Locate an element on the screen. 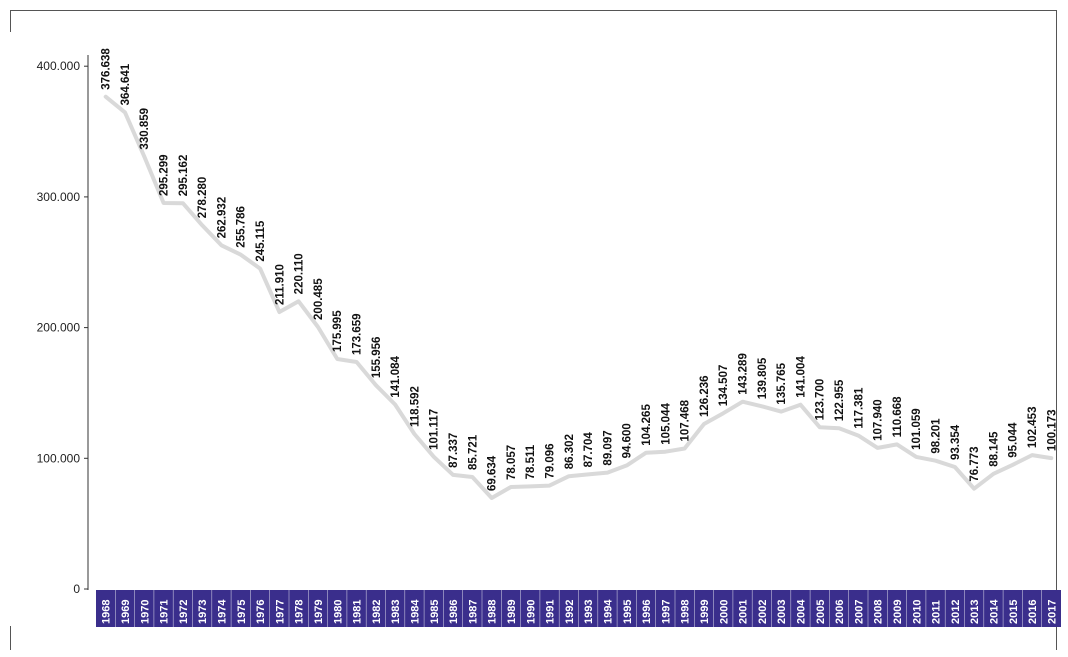 This screenshot has height=657, width=1068. data-label: 85.721 is located at coordinates (473, 452).